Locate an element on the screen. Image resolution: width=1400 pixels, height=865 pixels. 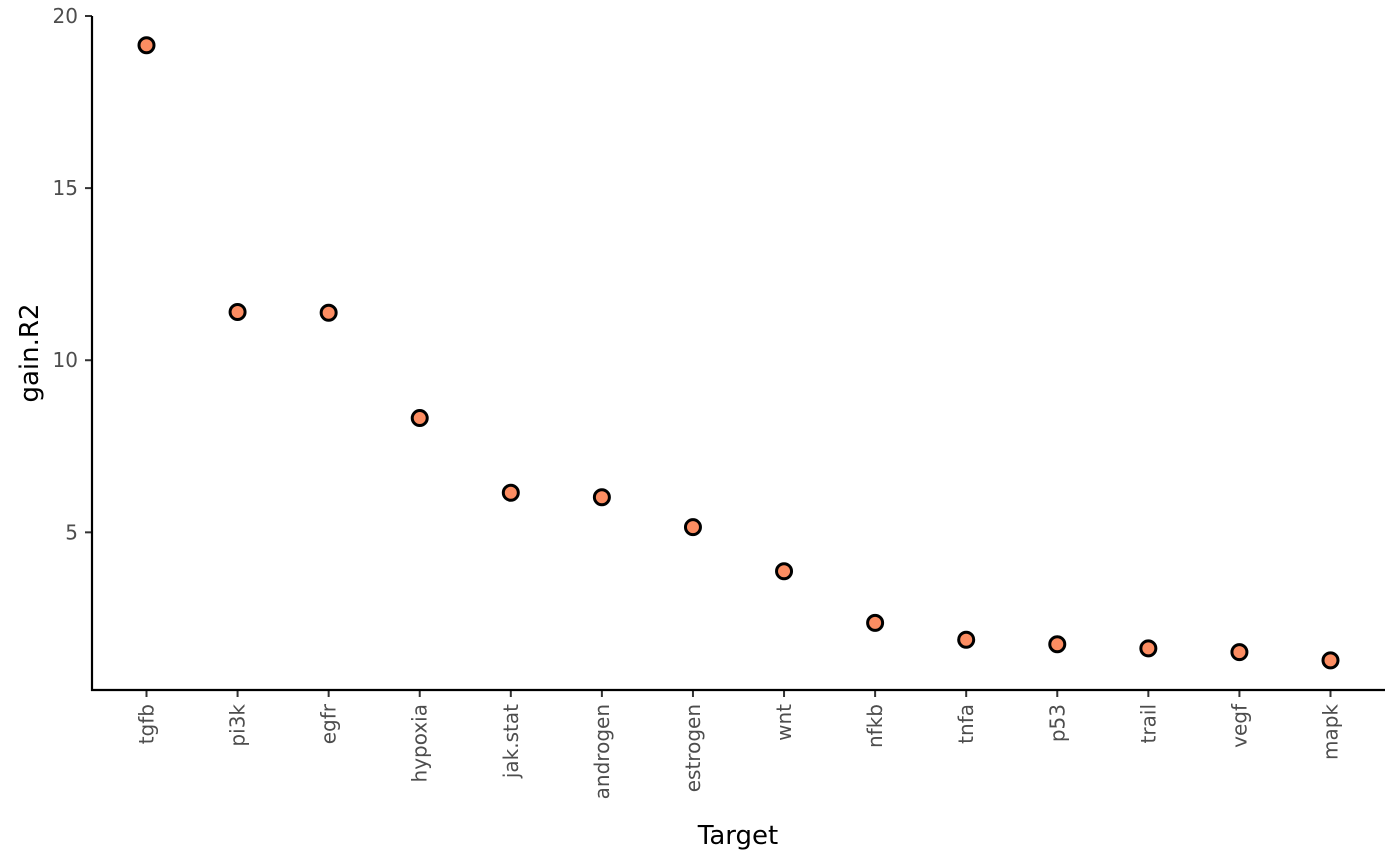
x-tick-label: jak.stat is located at coordinates (511, 741).